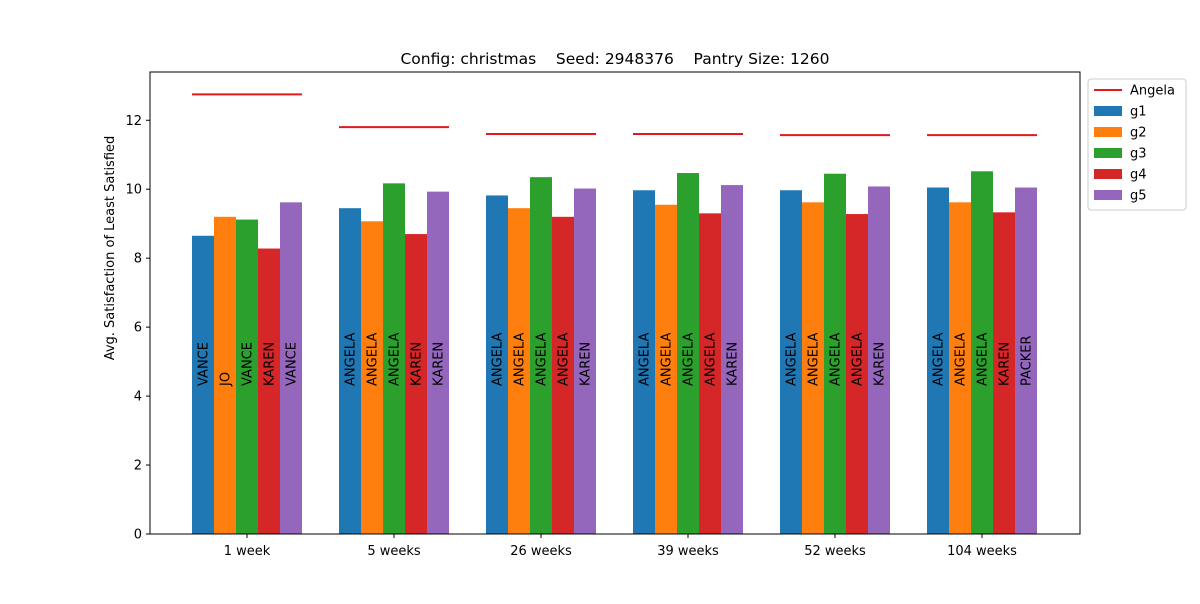 The height and width of the screenshot is (604, 1200). Describe the element at coordinates (138, 259) in the screenshot. I see `y-tick-label: 8` at that location.